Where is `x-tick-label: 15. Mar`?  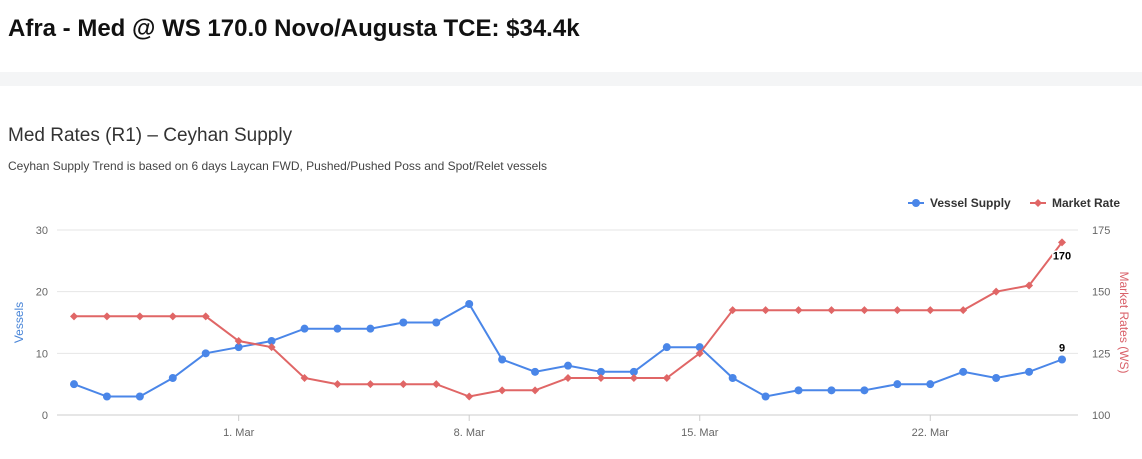 x-tick-label: 15. Mar is located at coordinates (700, 433).